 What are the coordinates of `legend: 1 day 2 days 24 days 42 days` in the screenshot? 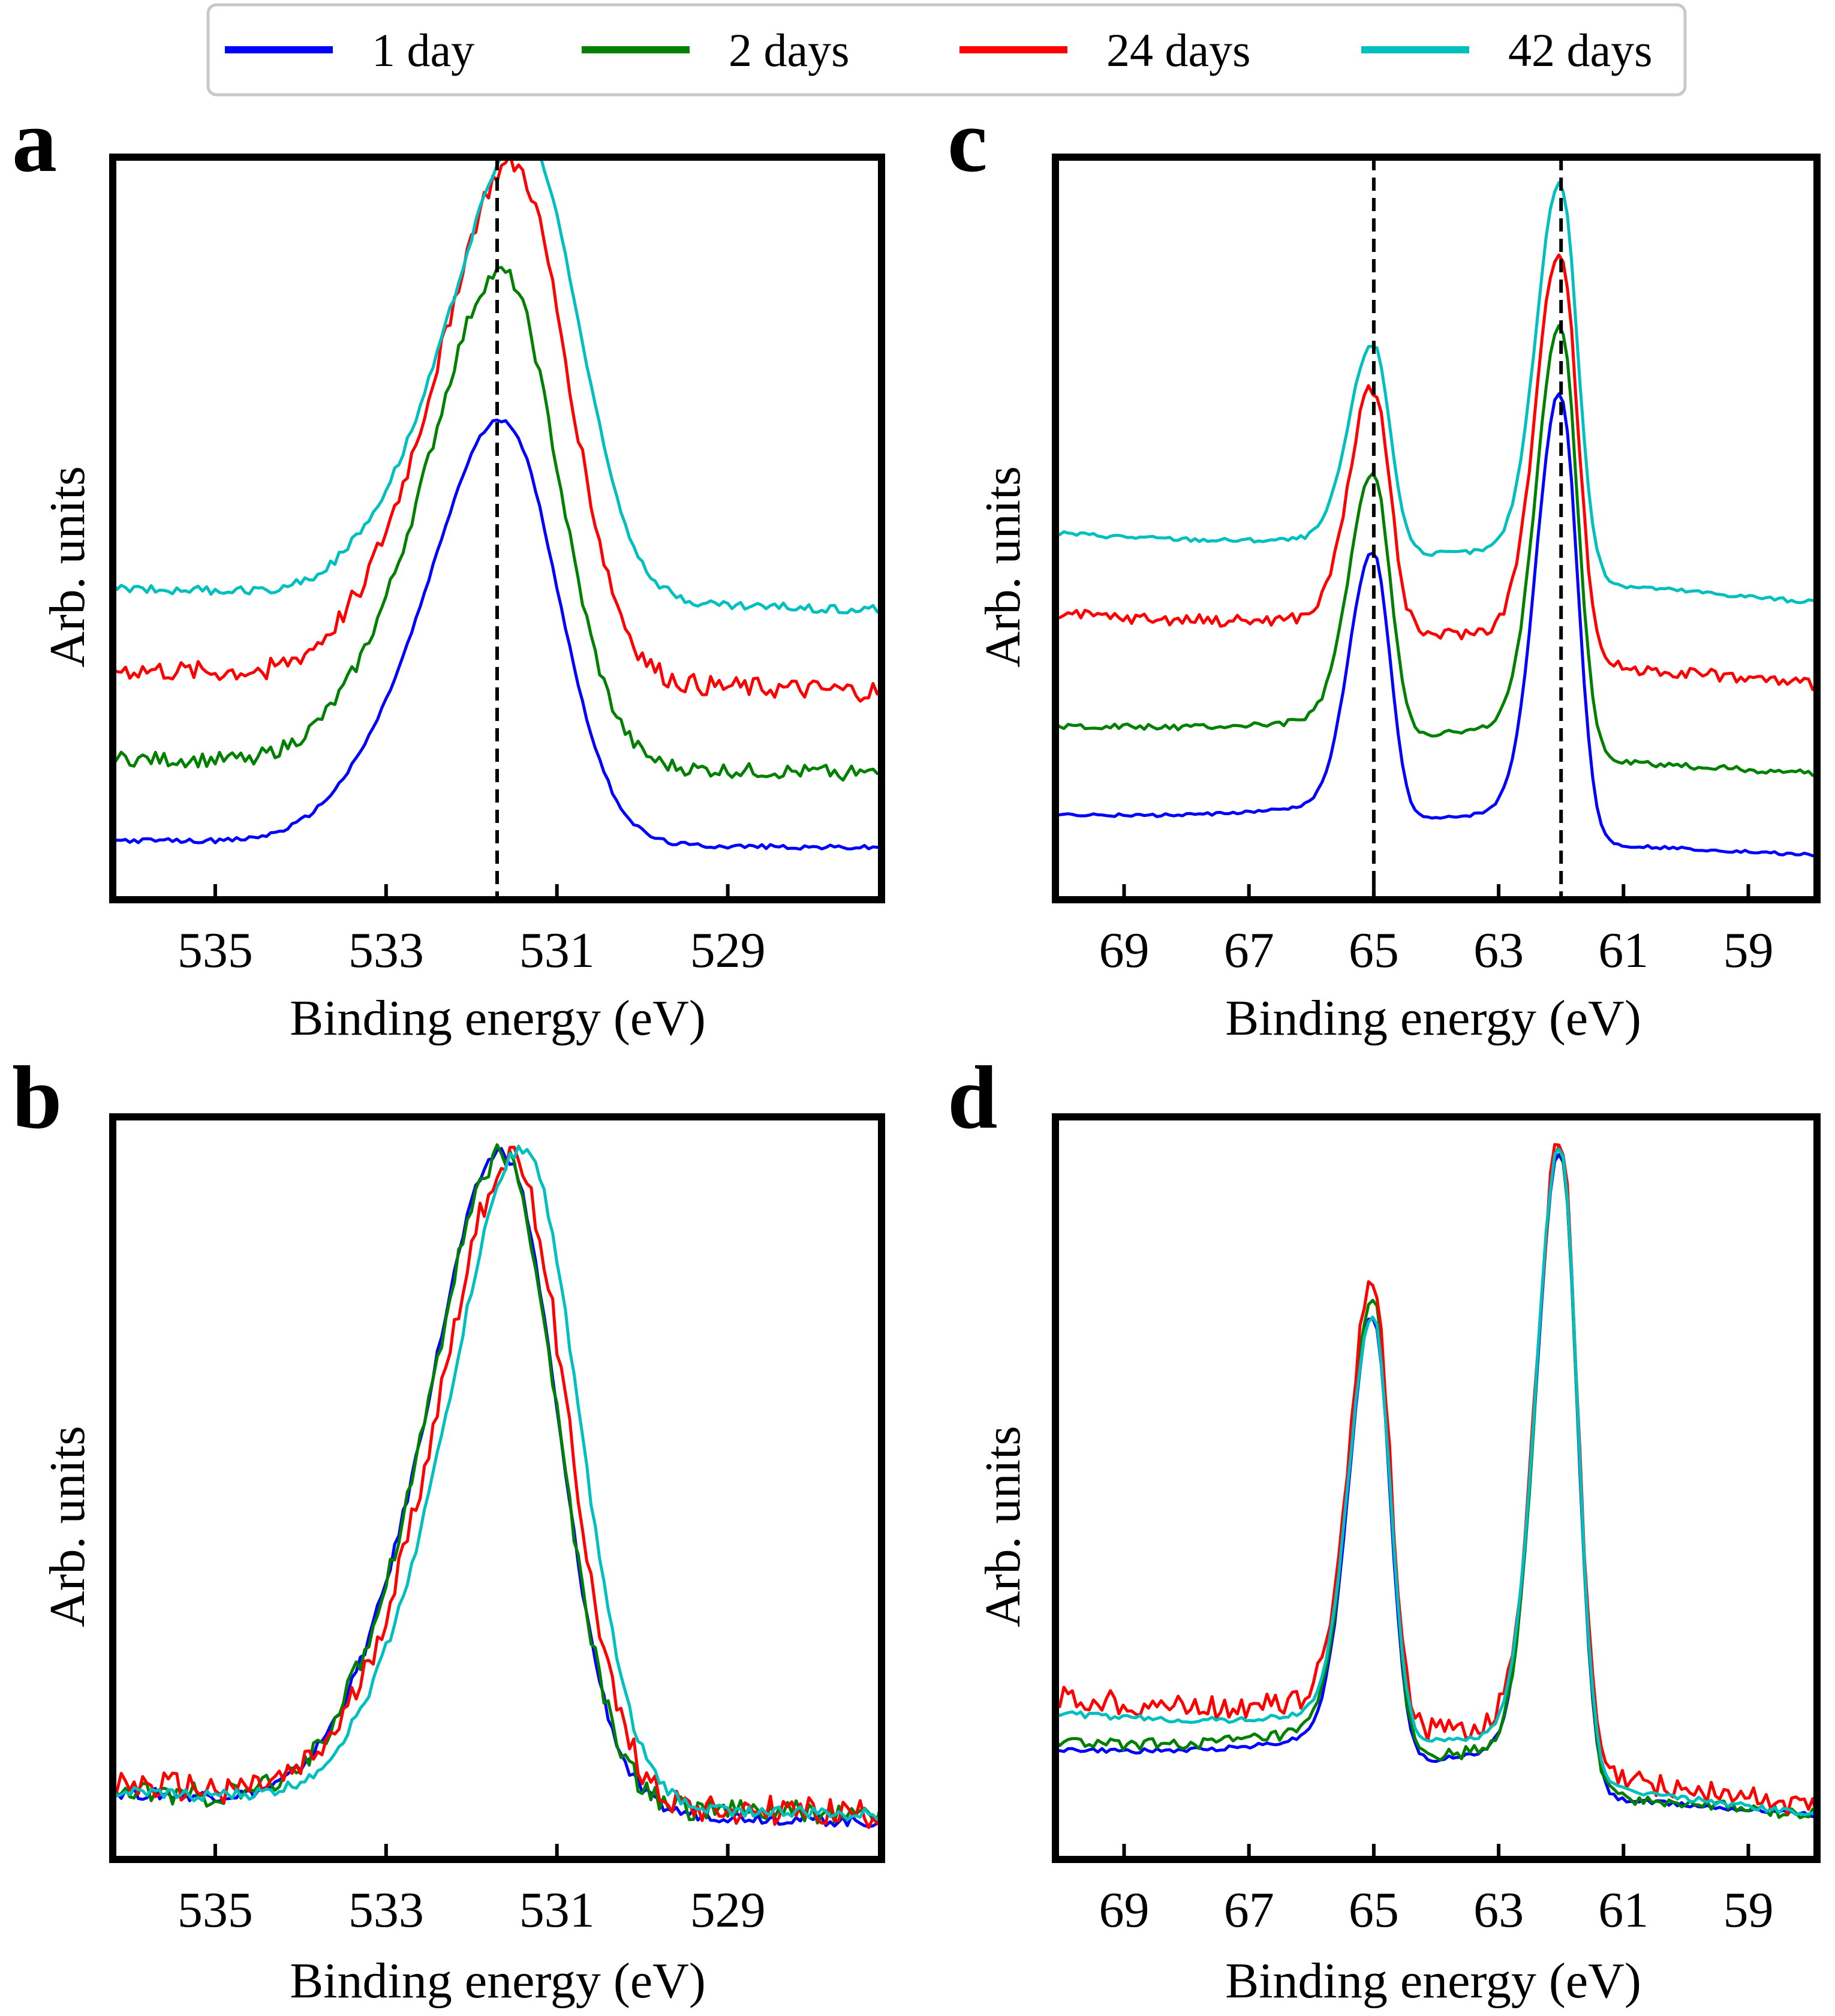 It's located at (946, 50).